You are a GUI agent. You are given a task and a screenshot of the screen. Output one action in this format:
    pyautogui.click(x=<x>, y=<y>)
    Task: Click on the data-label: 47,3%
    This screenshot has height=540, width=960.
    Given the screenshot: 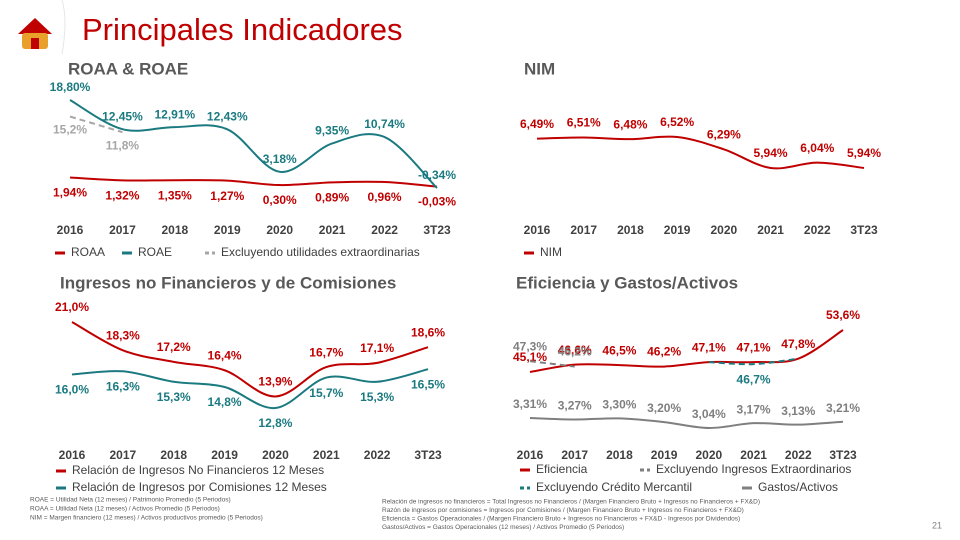 What is the action you would take?
    pyautogui.click(x=530, y=346)
    